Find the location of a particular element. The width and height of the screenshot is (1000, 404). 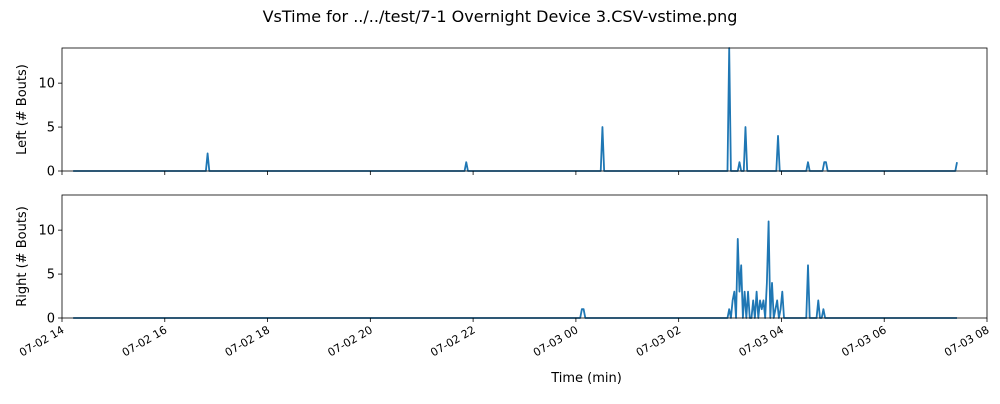

x-tick-label: 07-03 06 is located at coordinates (863, 341).